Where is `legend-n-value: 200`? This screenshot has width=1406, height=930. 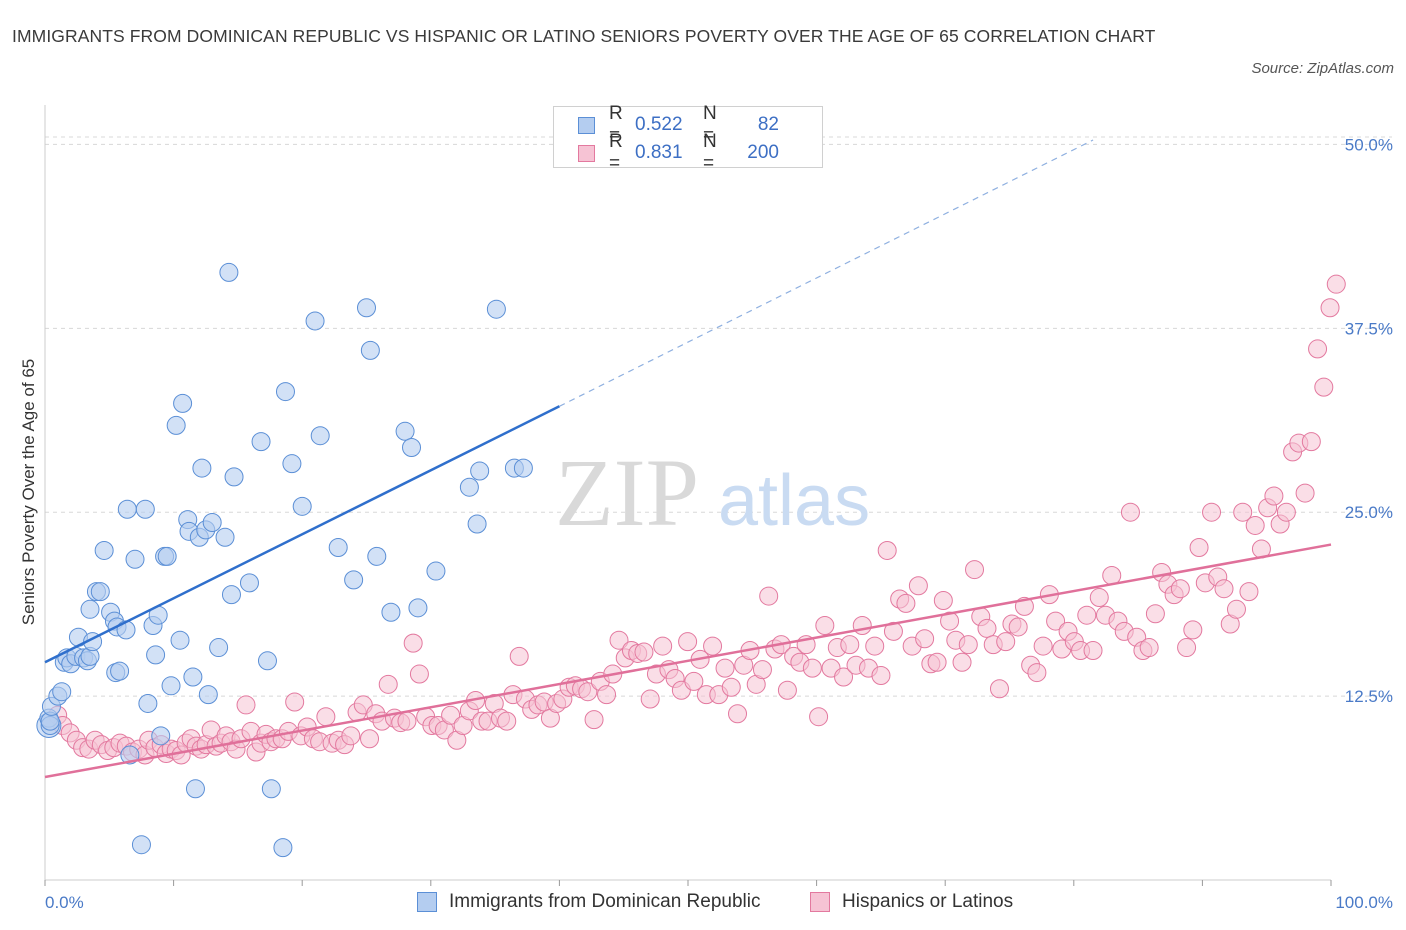
legend-n-value: 200 is located at coordinates (763, 152).